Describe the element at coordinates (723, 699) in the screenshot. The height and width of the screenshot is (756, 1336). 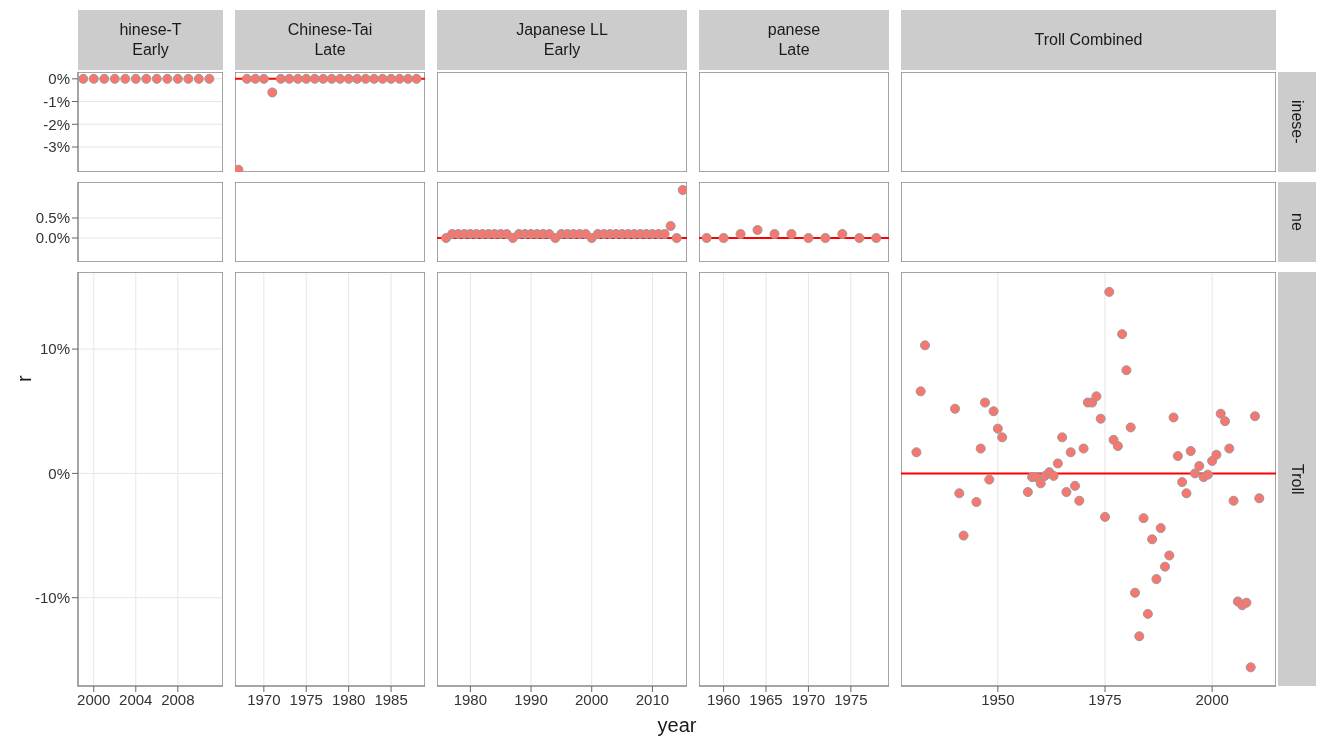
I see `x-tick-label: 1960` at that location.